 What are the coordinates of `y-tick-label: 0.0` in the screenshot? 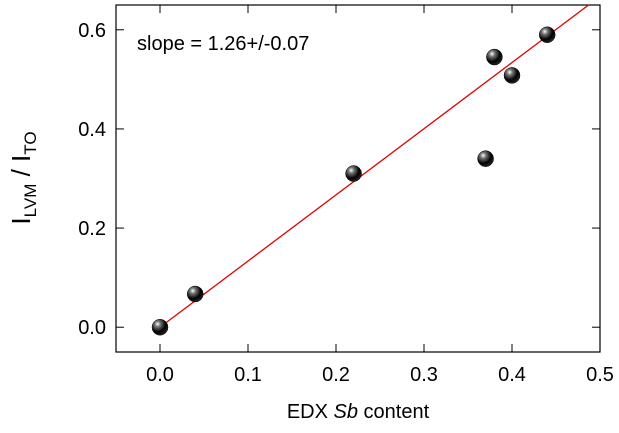 It's located at (92, 328).